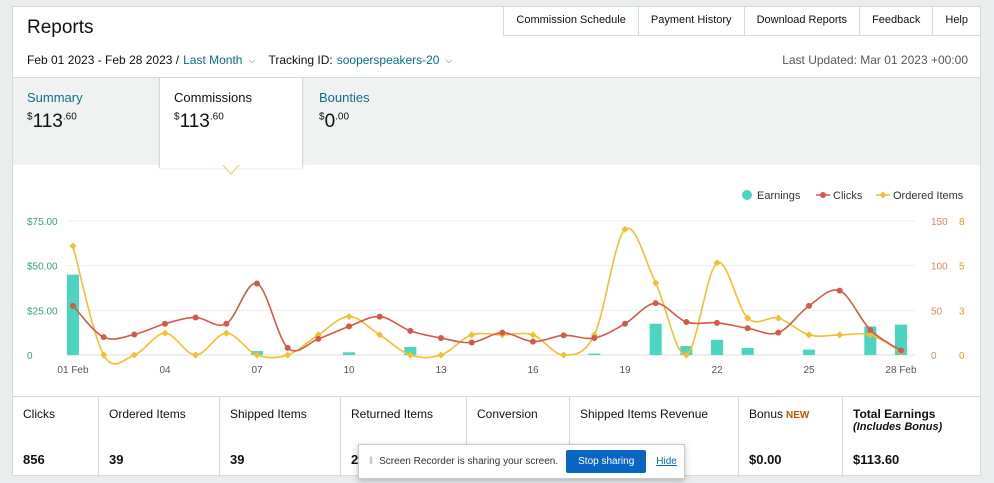  Describe the element at coordinates (779, 196) in the screenshot. I see `legend-label: Earnings` at that location.